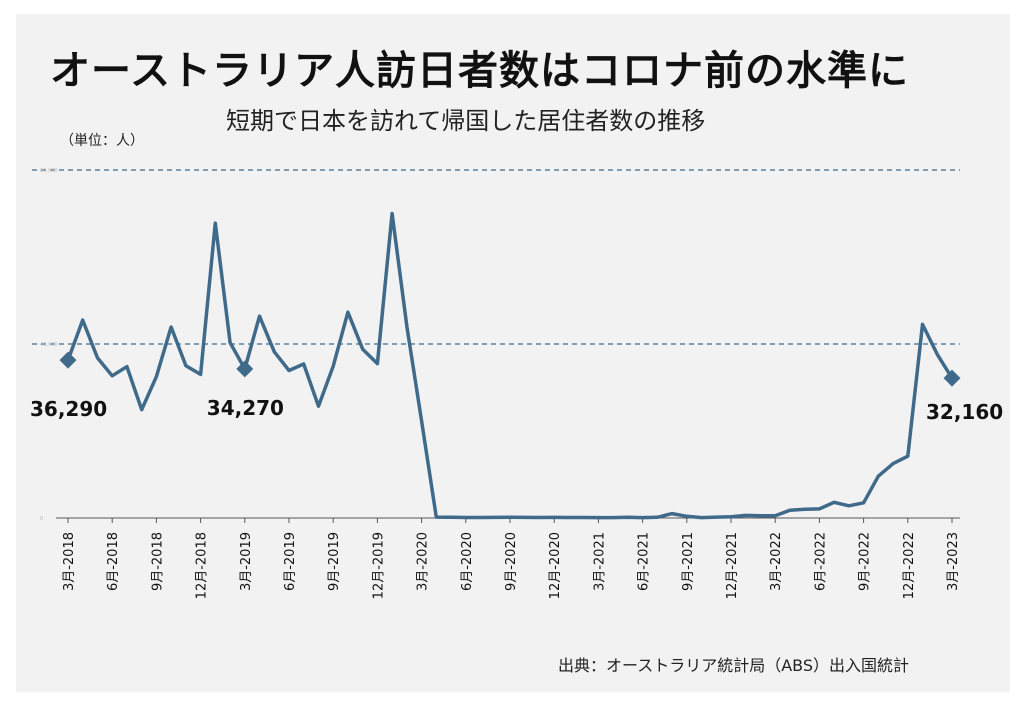 The width and height of the screenshot is (1024, 724). Describe the element at coordinates (246, 561) in the screenshot. I see `x-tick-label: 3月-2019` at that location.